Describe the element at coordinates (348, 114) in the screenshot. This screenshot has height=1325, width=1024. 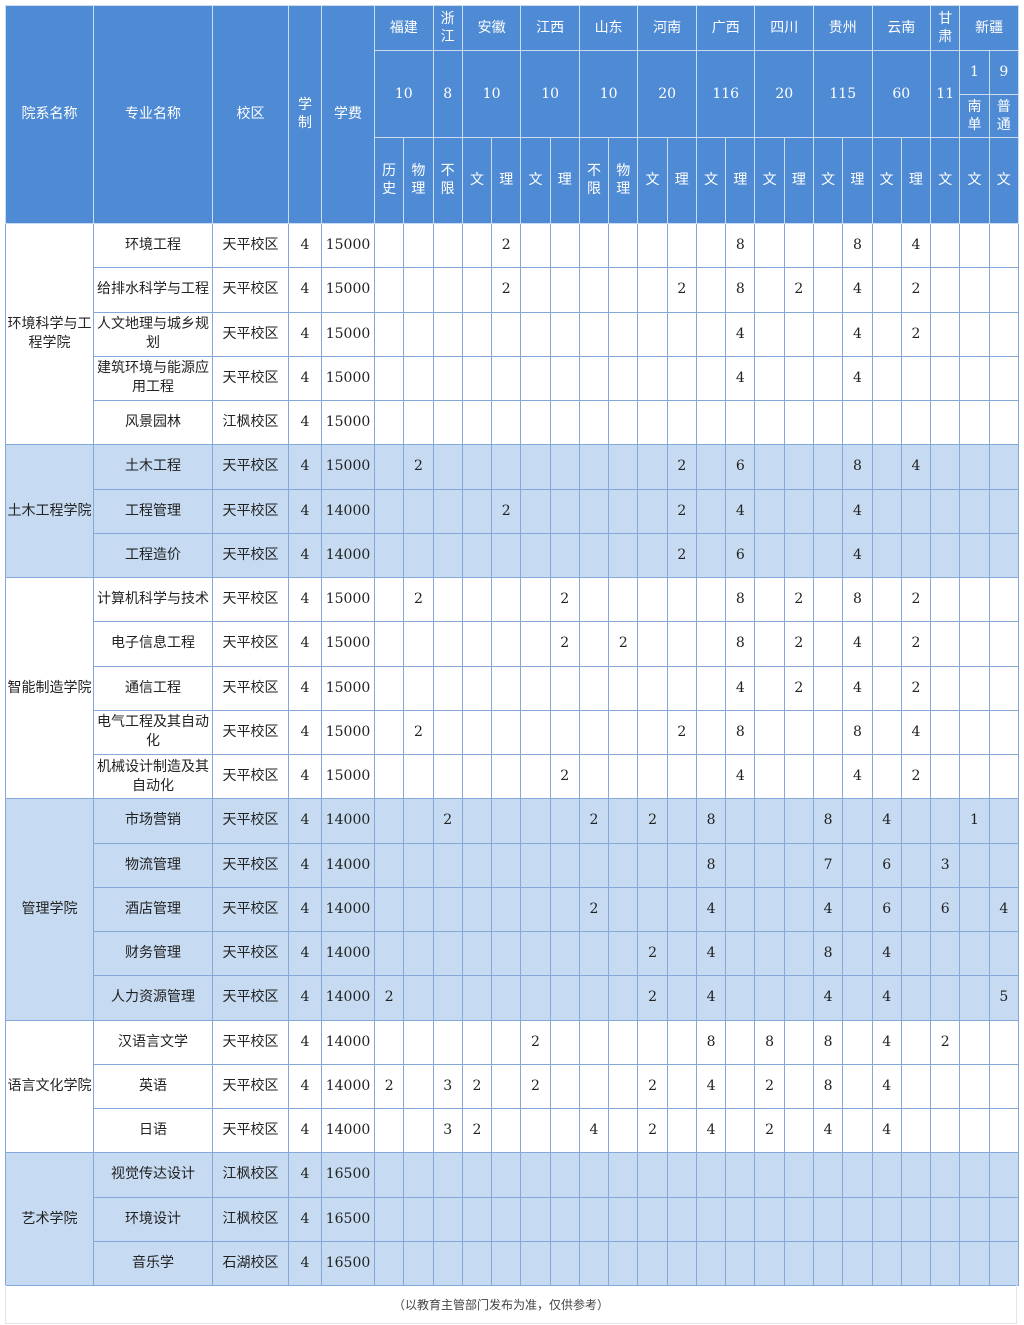
I see `header-tuition: 学费` at that location.